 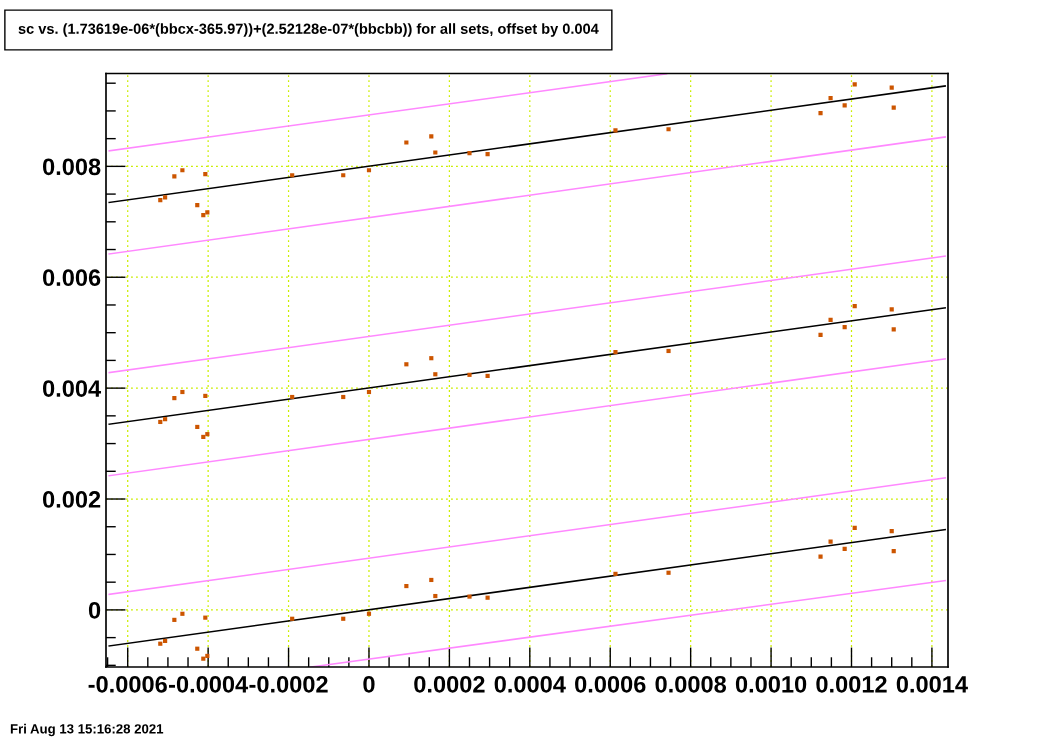 What do you see at coordinates (530, 684) in the screenshot?
I see `x-tick-label: 0.0004` at bounding box center [530, 684].